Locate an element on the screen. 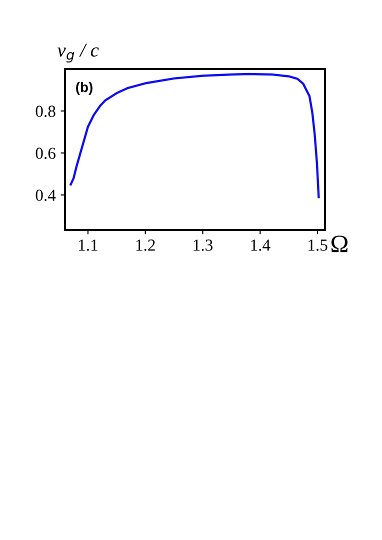  y-tick-label: 0.6 is located at coordinates (46, 153).